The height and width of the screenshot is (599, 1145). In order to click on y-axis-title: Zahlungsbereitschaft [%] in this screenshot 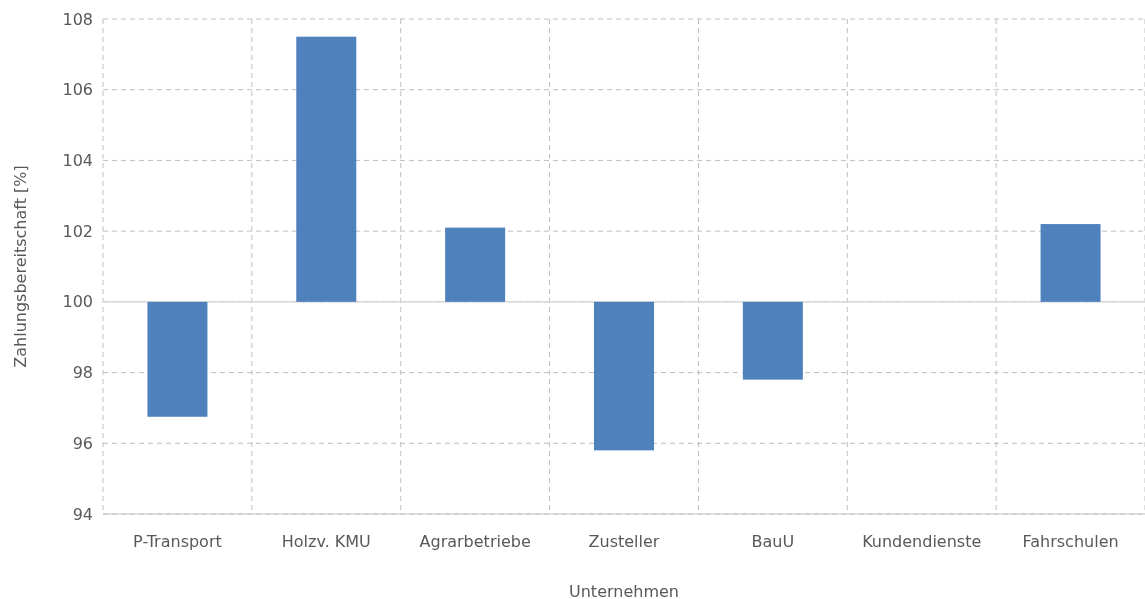, I will do `click(20, 266)`.